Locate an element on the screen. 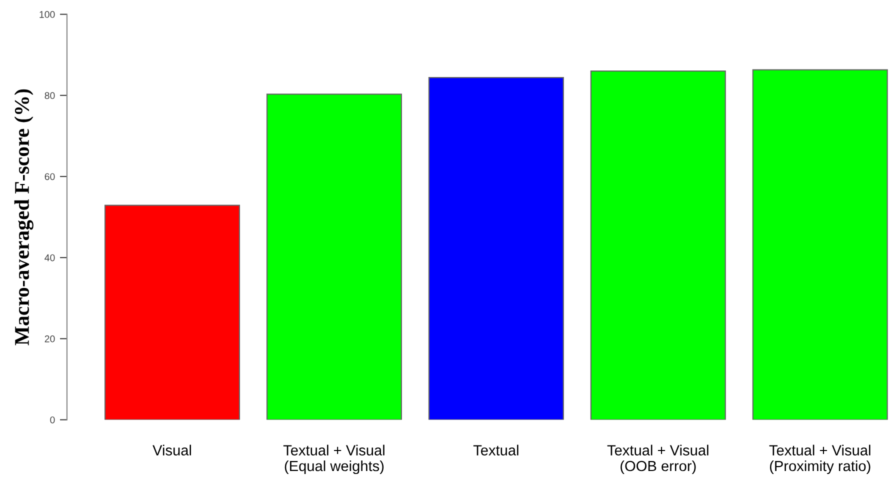 The width and height of the screenshot is (893, 477). y-tick-label: 0 is located at coordinates (52, 420).